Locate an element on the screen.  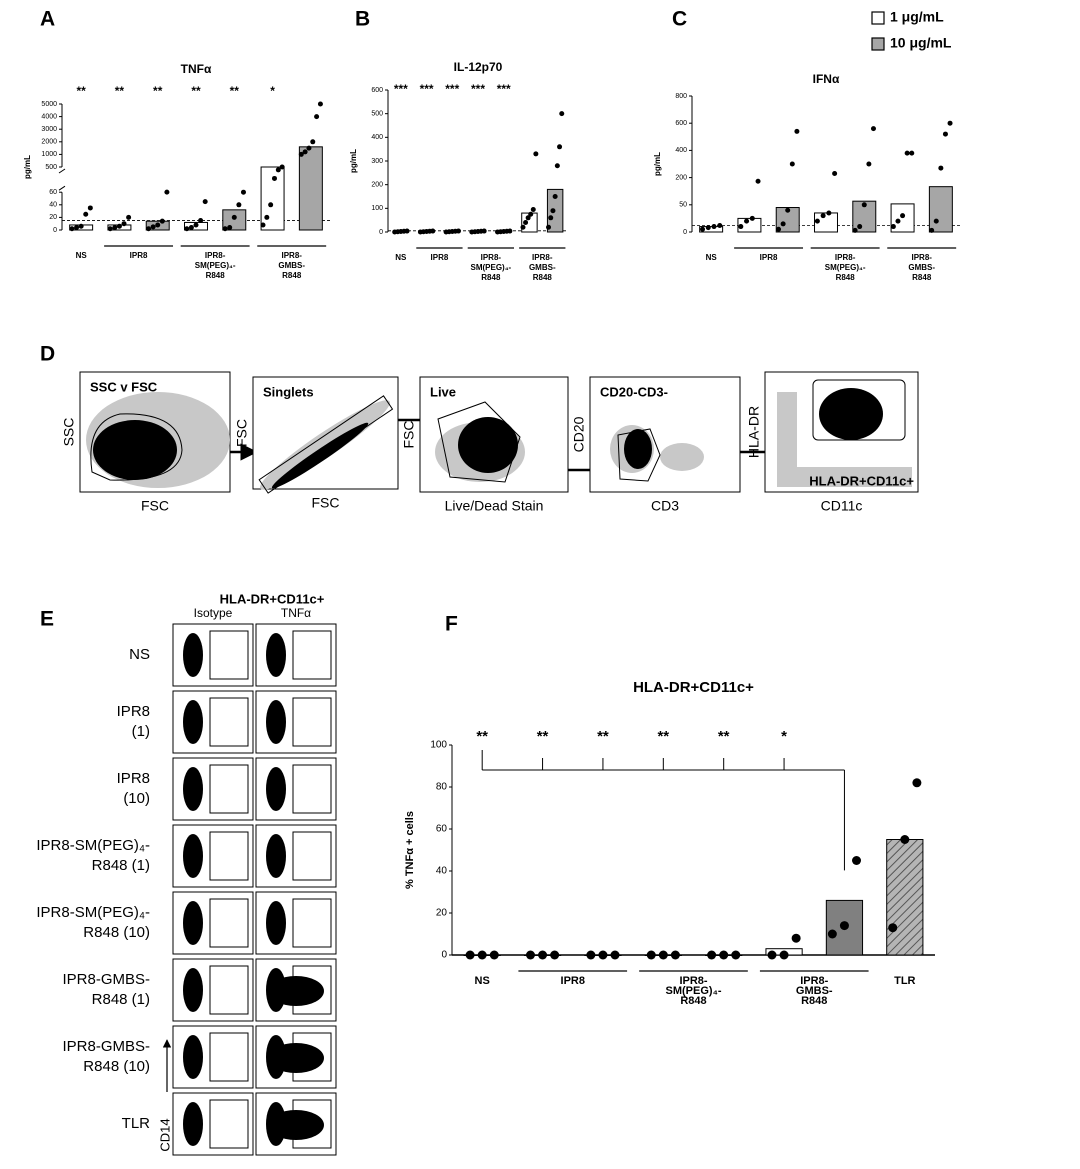
y-tick-label: 0 is located at coordinates (685, 232).